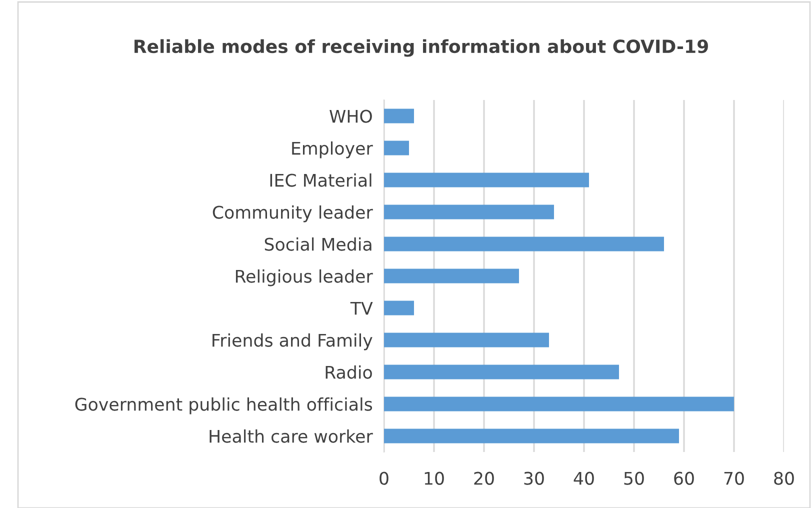  What do you see at coordinates (321, 180) in the screenshot?
I see `y-tick-label: IEC Material` at bounding box center [321, 180].